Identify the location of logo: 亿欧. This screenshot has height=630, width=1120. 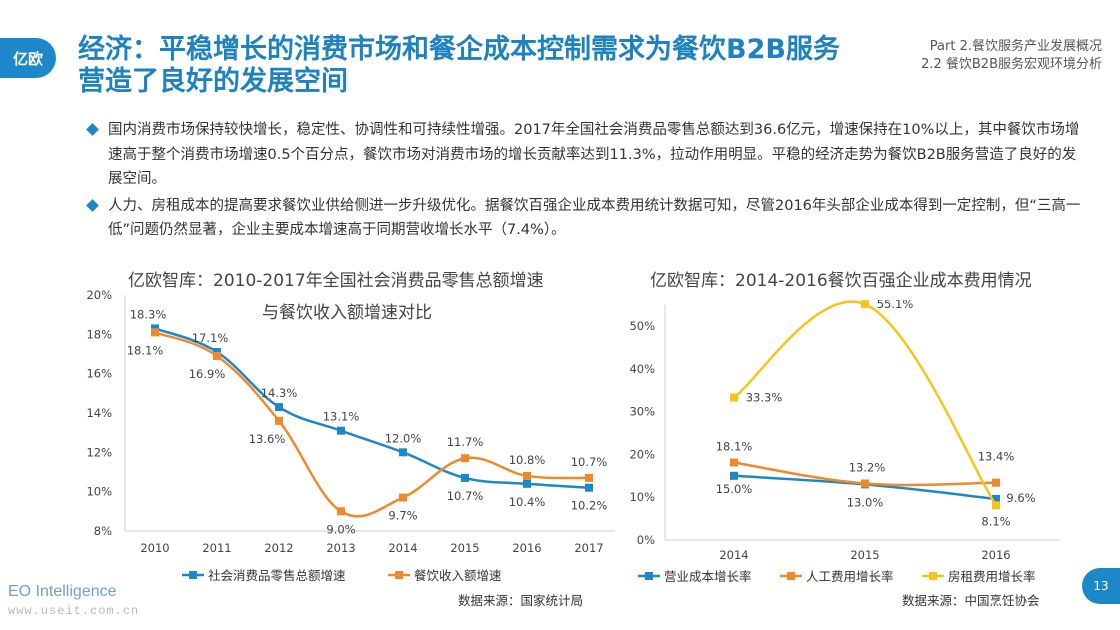
(28, 58).